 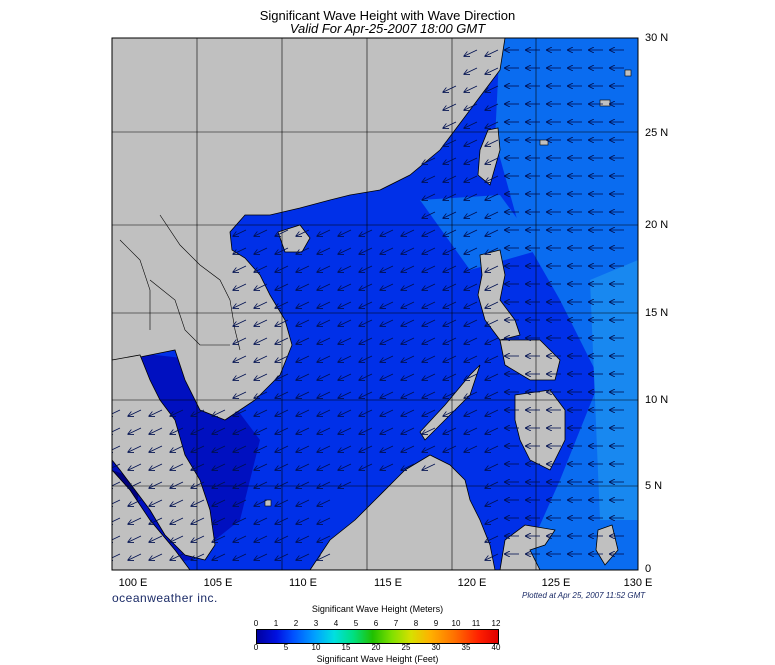 I want to click on lon-label-110e: 110 E, so click(x=303, y=583).